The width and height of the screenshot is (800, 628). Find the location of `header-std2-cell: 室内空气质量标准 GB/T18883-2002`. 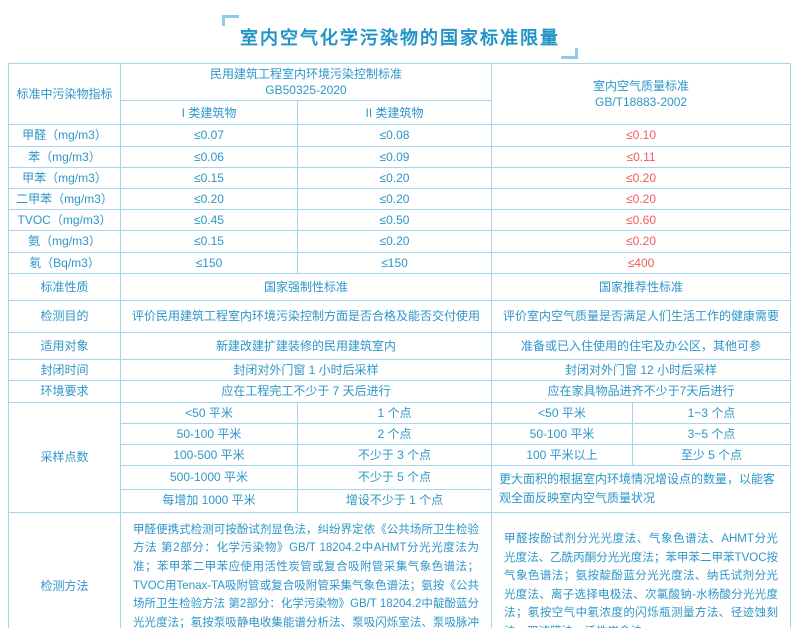

header-std2-cell: 室内空气质量标准 GB/T18883-2002 is located at coordinates (641, 94).